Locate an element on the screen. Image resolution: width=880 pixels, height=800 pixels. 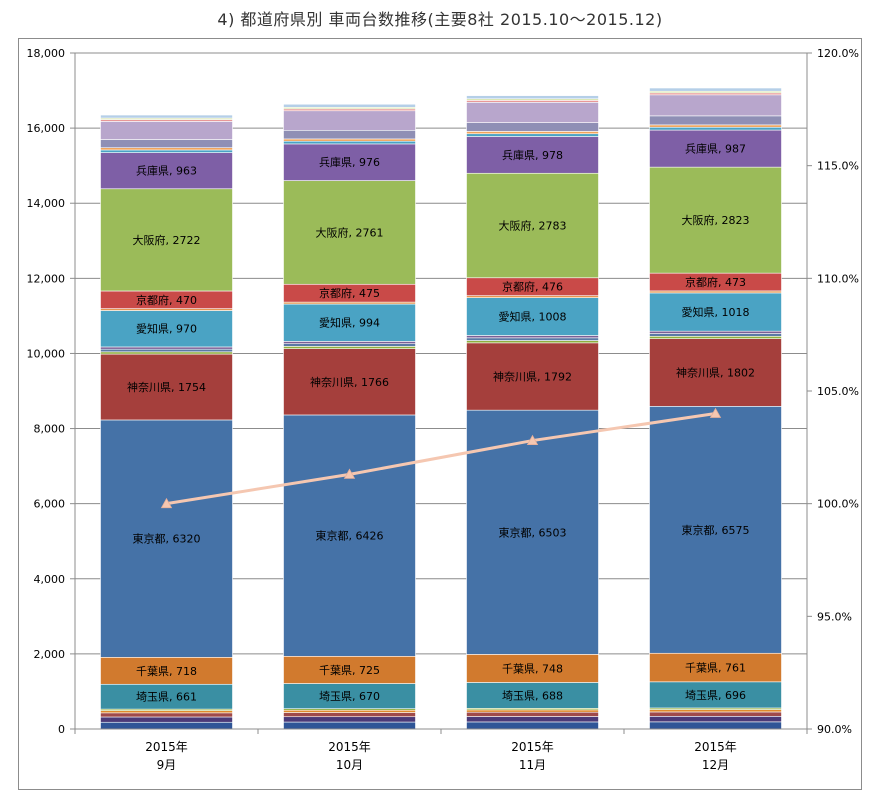
data-label: 東京都, 6575 is located at coordinates (716, 530).